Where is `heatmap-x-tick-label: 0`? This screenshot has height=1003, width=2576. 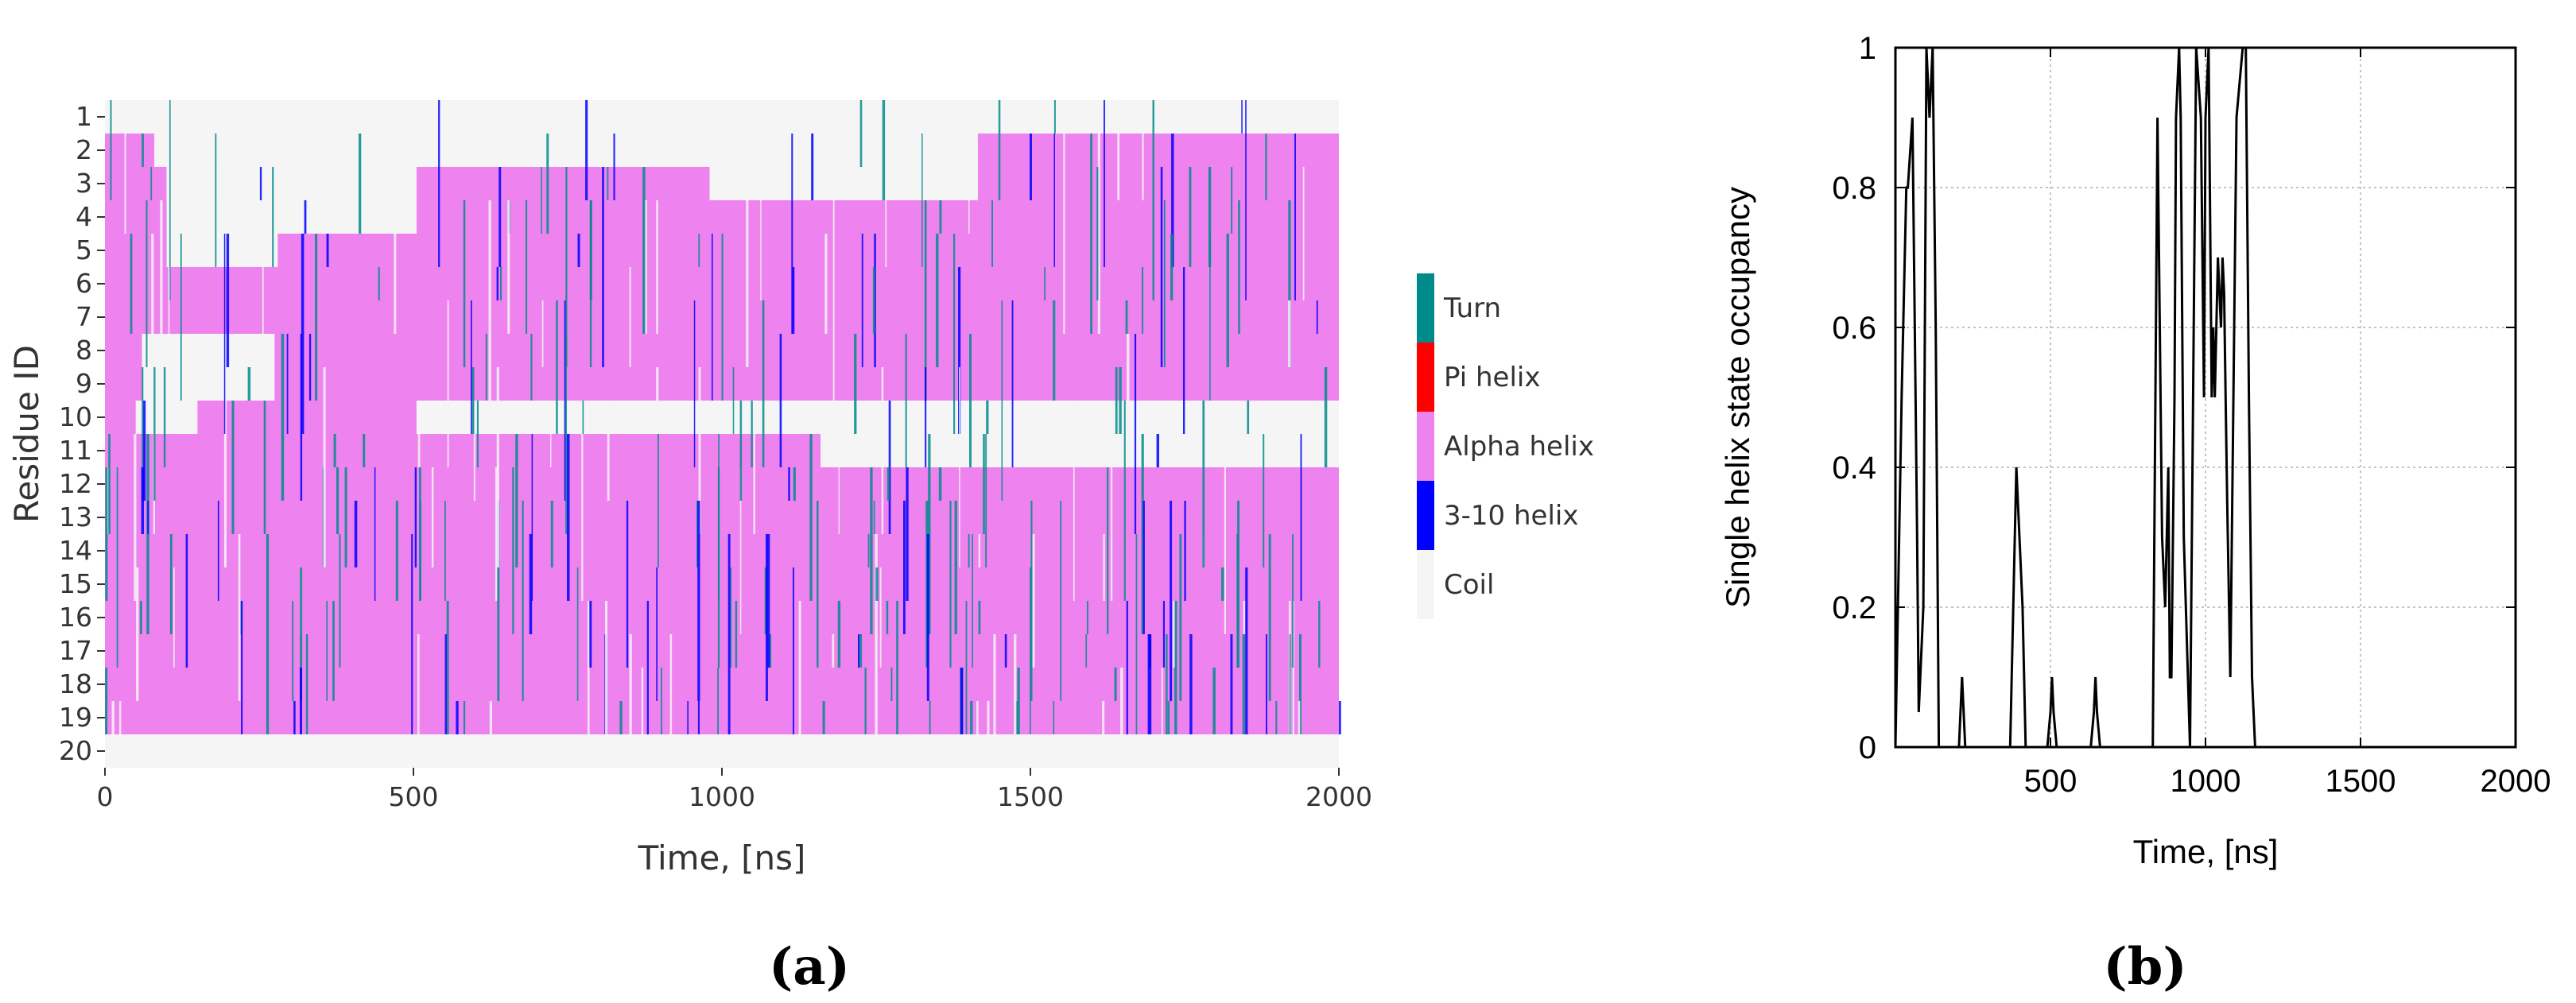 heatmap-x-tick-label: 0 is located at coordinates (105, 796).